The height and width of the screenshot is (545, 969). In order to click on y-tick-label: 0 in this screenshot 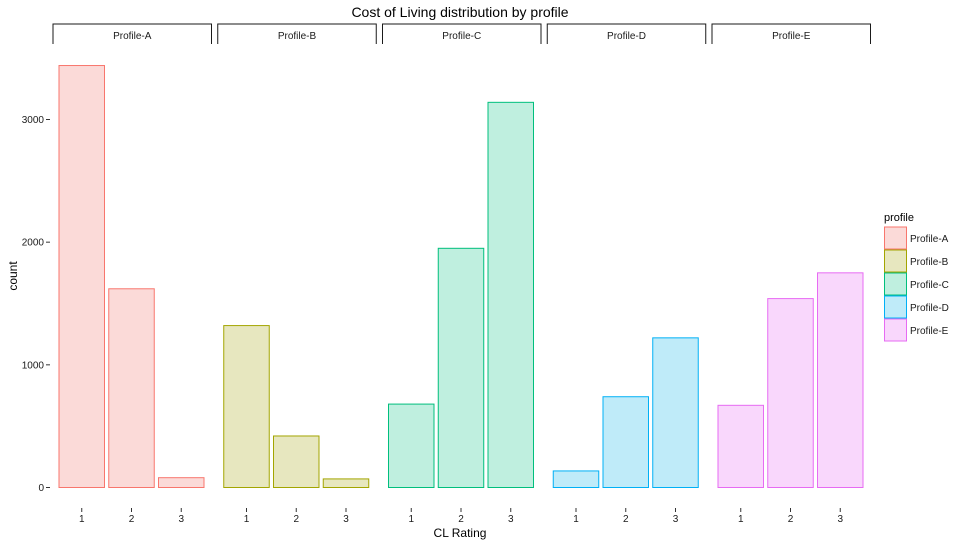, I will do `click(41, 488)`.